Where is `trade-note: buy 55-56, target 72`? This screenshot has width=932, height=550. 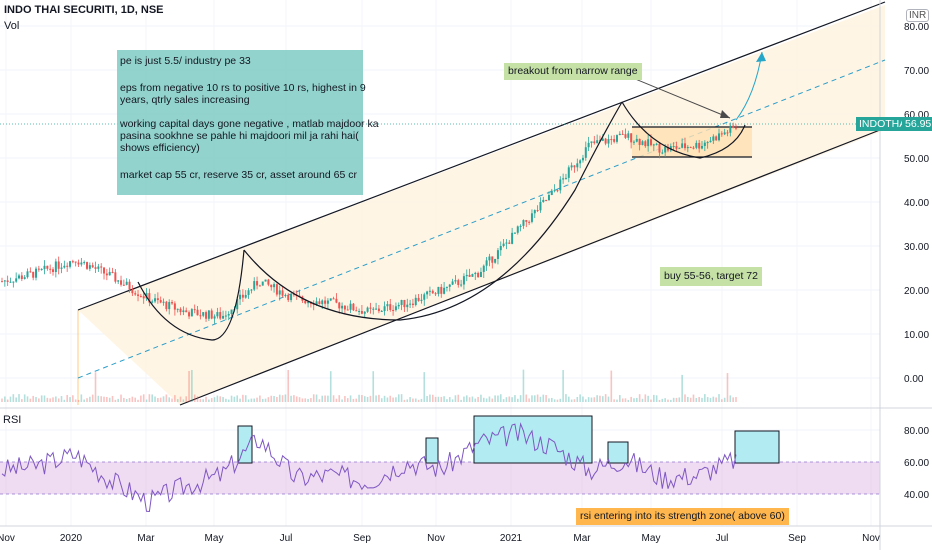 trade-note: buy 55-56, target 72 is located at coordinates (711, 276).